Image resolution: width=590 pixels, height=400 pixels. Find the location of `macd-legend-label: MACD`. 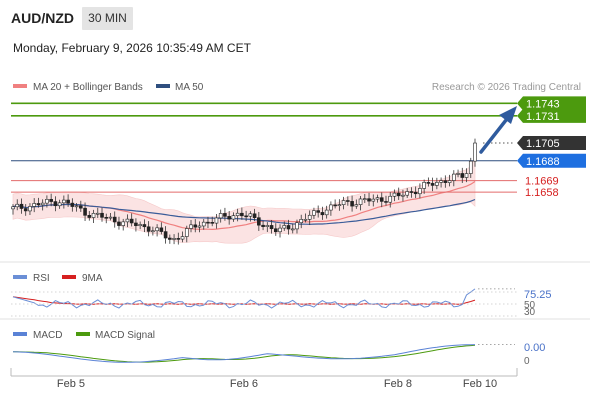

macd-legend-label: MACD is located at coordinates (47, 335).